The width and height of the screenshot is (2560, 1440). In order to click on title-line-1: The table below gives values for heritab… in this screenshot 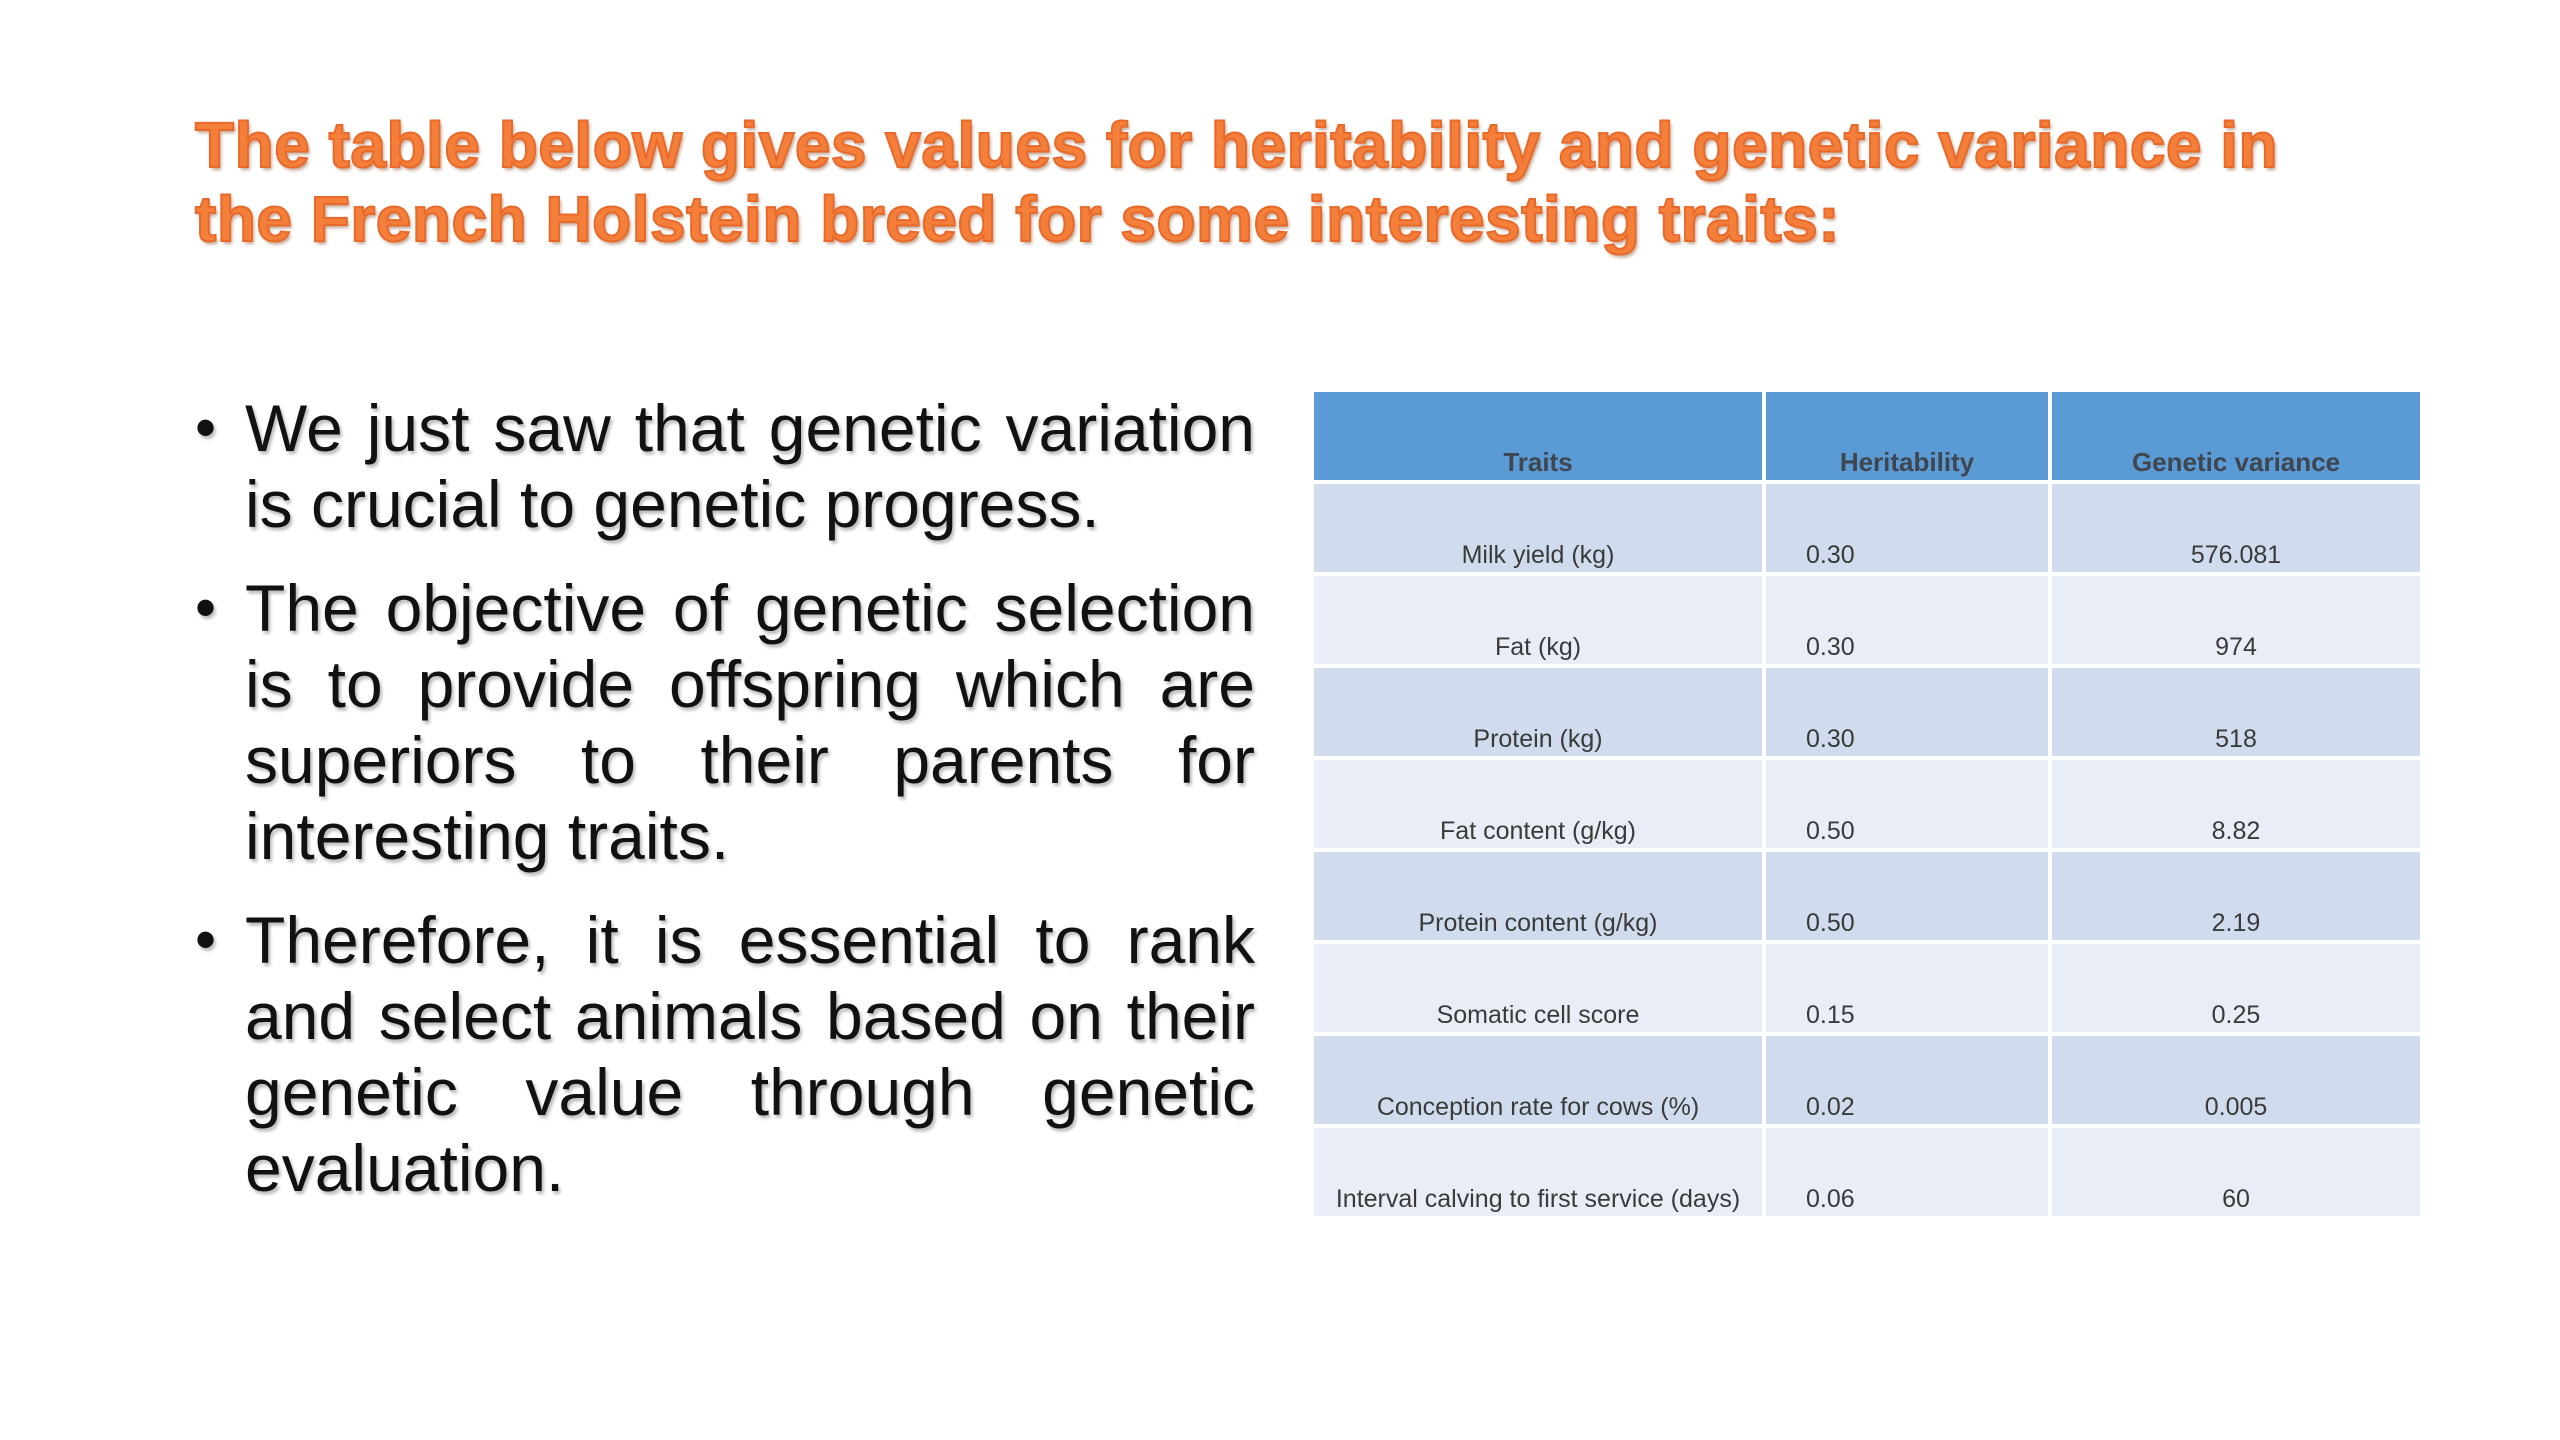, I will do `click(1236, 145)`.